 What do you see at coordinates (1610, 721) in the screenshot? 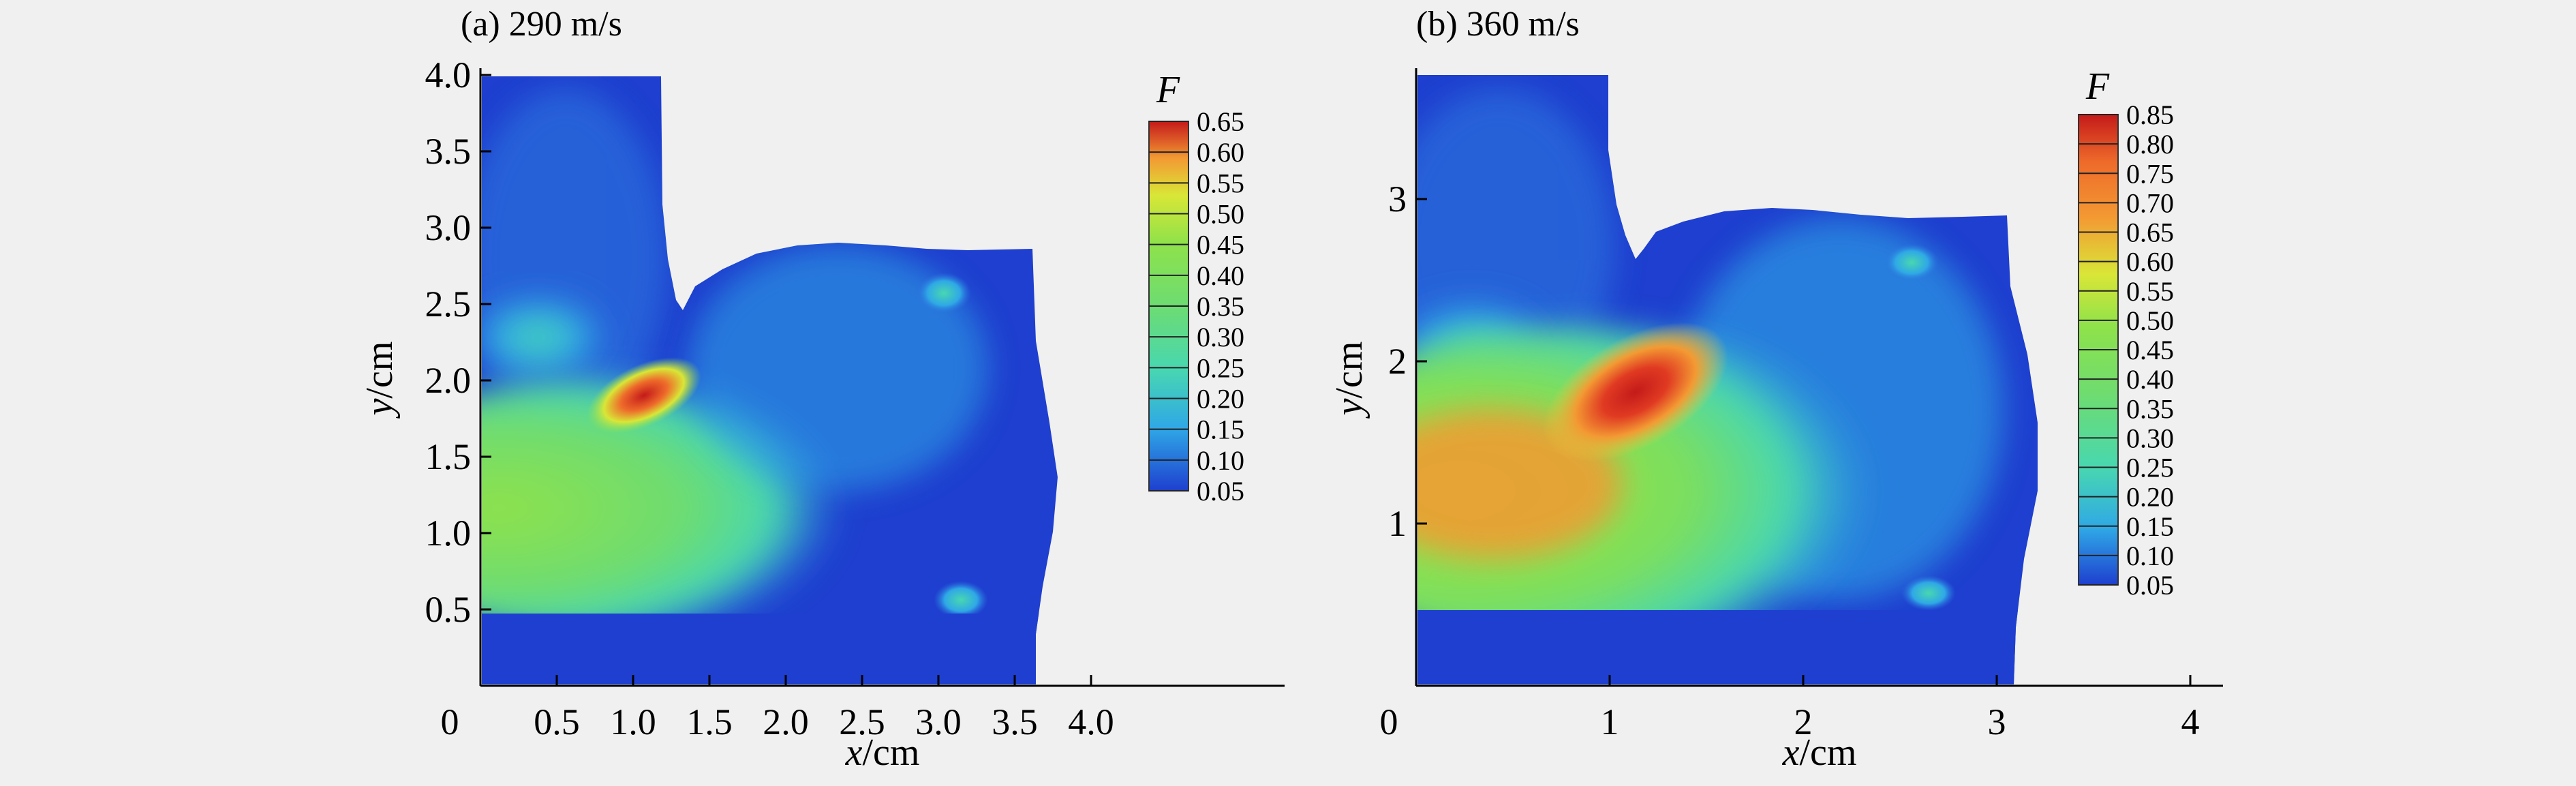
I see `x-tick-label: 1` at bounding box center [1610, 721].